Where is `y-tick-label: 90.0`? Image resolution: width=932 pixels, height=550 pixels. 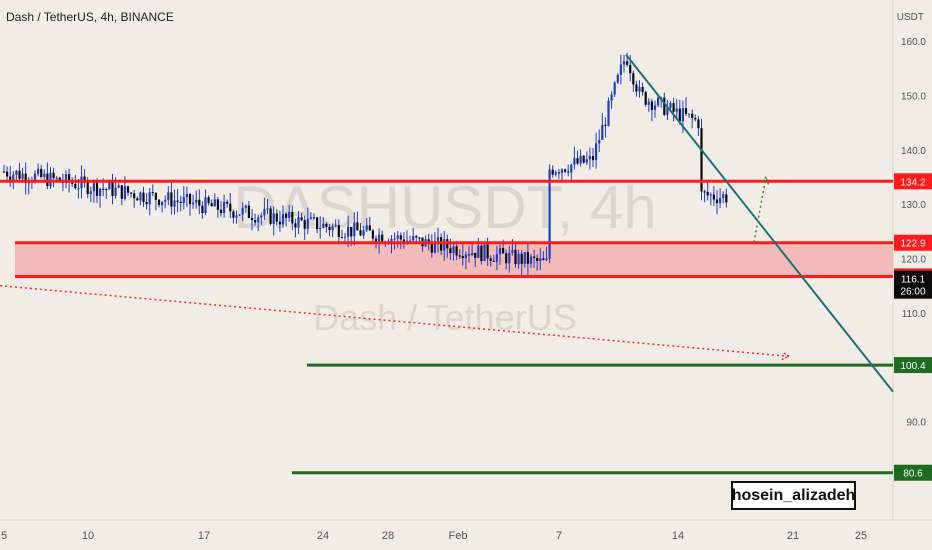 y-tick-label: 90.0 is located at coordinates (917, 423).